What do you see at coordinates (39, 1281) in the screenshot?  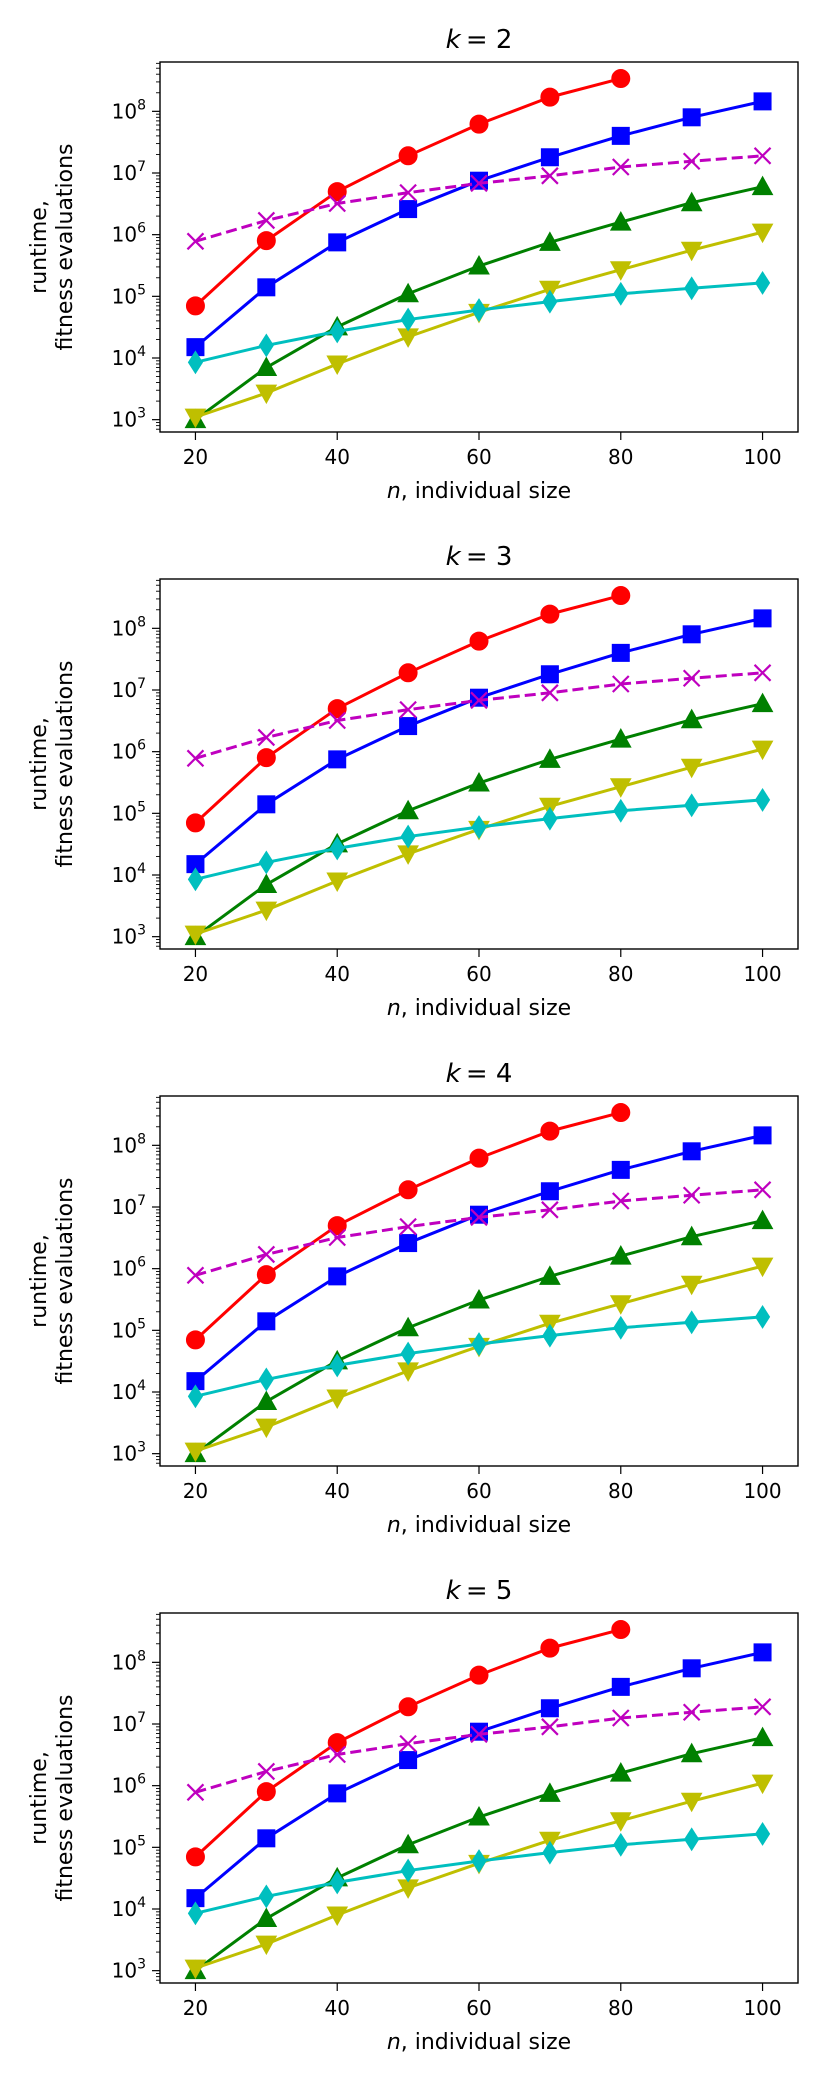 I see `y-axis-label-line1: runtime,` at bounding box center [39, 1281].